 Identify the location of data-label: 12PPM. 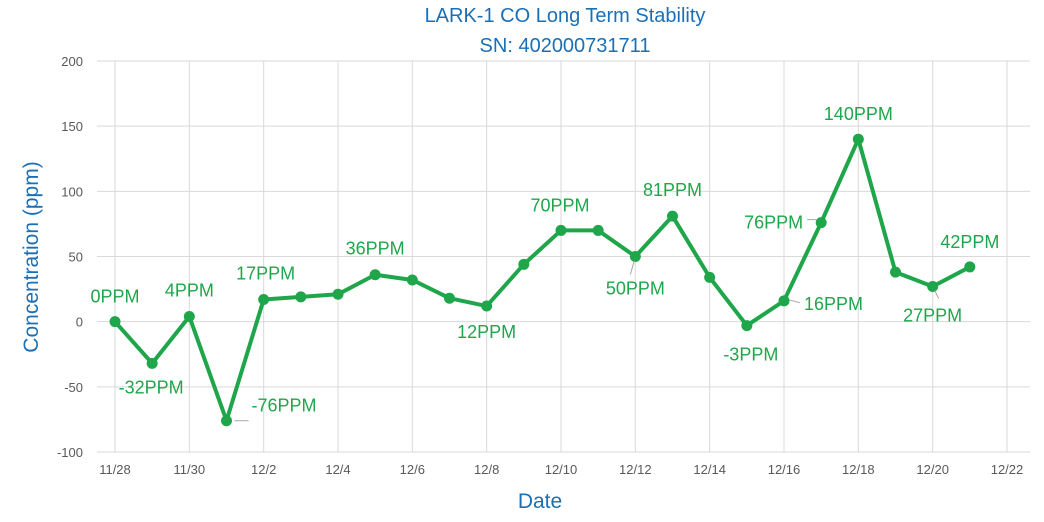
(486, 332).